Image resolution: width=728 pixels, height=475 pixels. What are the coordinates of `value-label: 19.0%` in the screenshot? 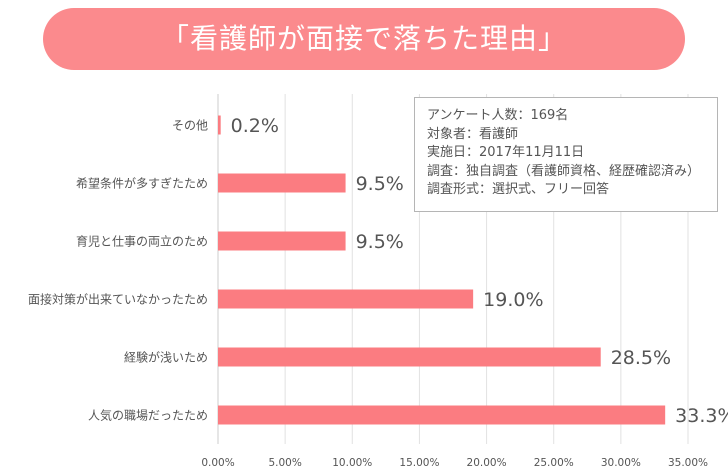 It's located at (513, 300).